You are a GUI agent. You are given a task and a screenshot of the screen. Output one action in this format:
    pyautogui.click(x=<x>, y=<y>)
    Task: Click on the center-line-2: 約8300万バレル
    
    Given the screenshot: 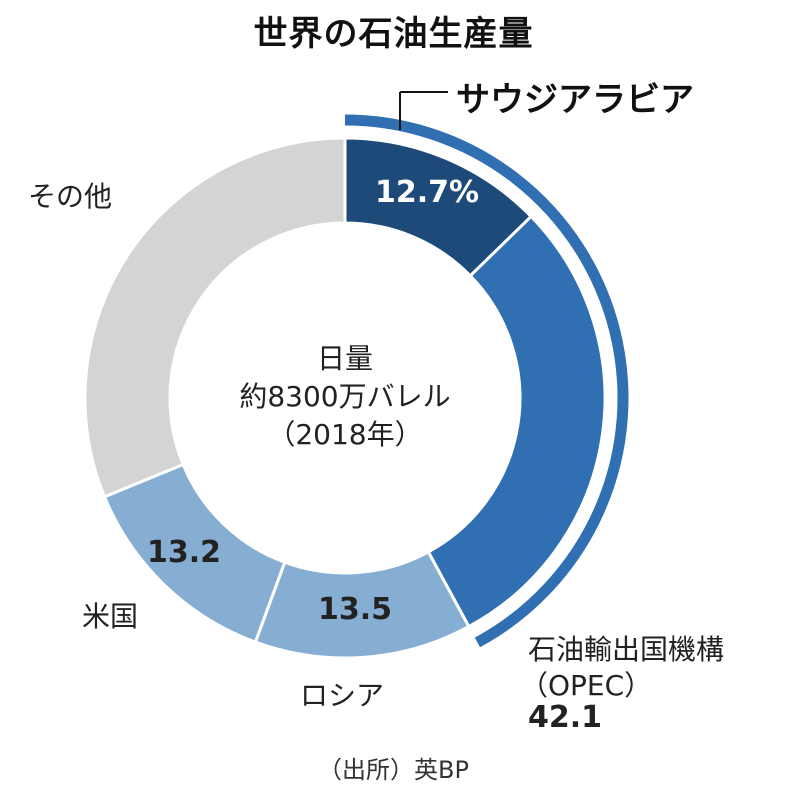 What is the action you would take?
    pyautogui.click(x=345, y=396)
    